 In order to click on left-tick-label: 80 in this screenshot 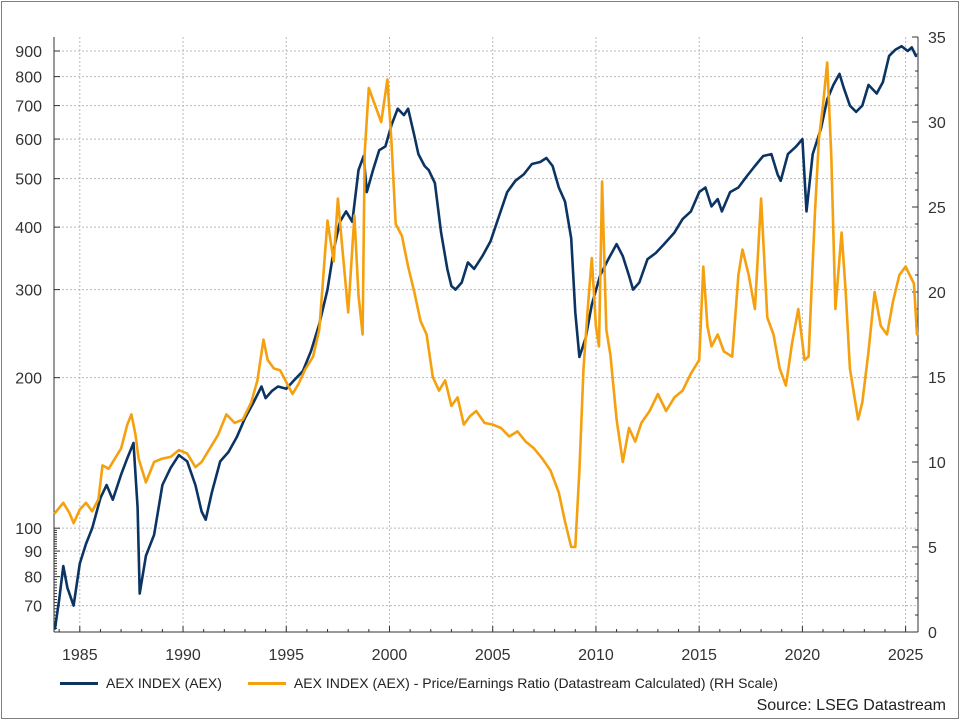, I will do `click(33, 578)`.